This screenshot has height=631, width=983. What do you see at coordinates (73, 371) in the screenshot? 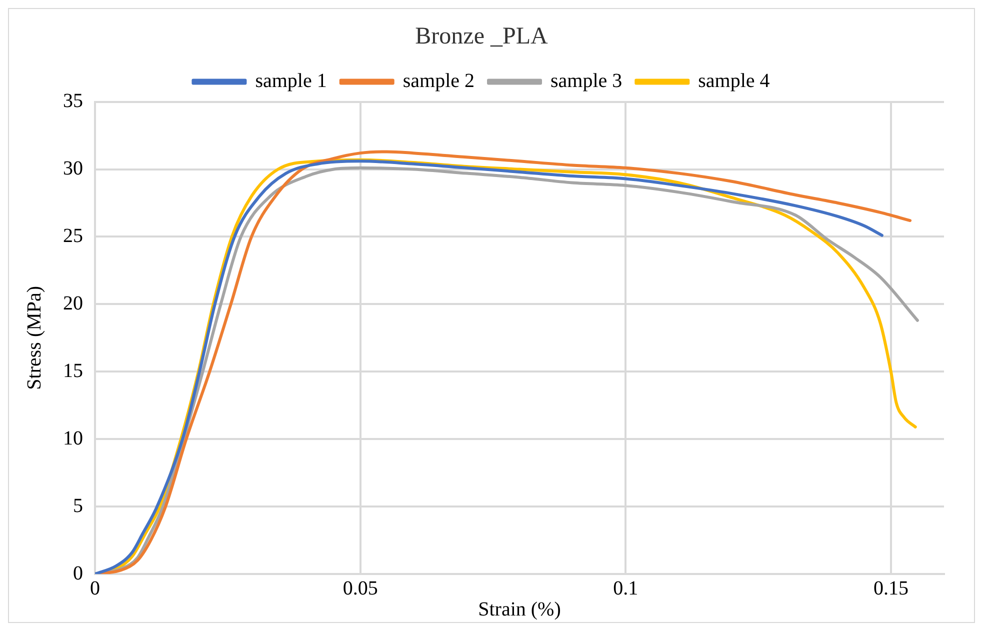
I see `y-tick-label: 15` at bounding box center [73, 371].